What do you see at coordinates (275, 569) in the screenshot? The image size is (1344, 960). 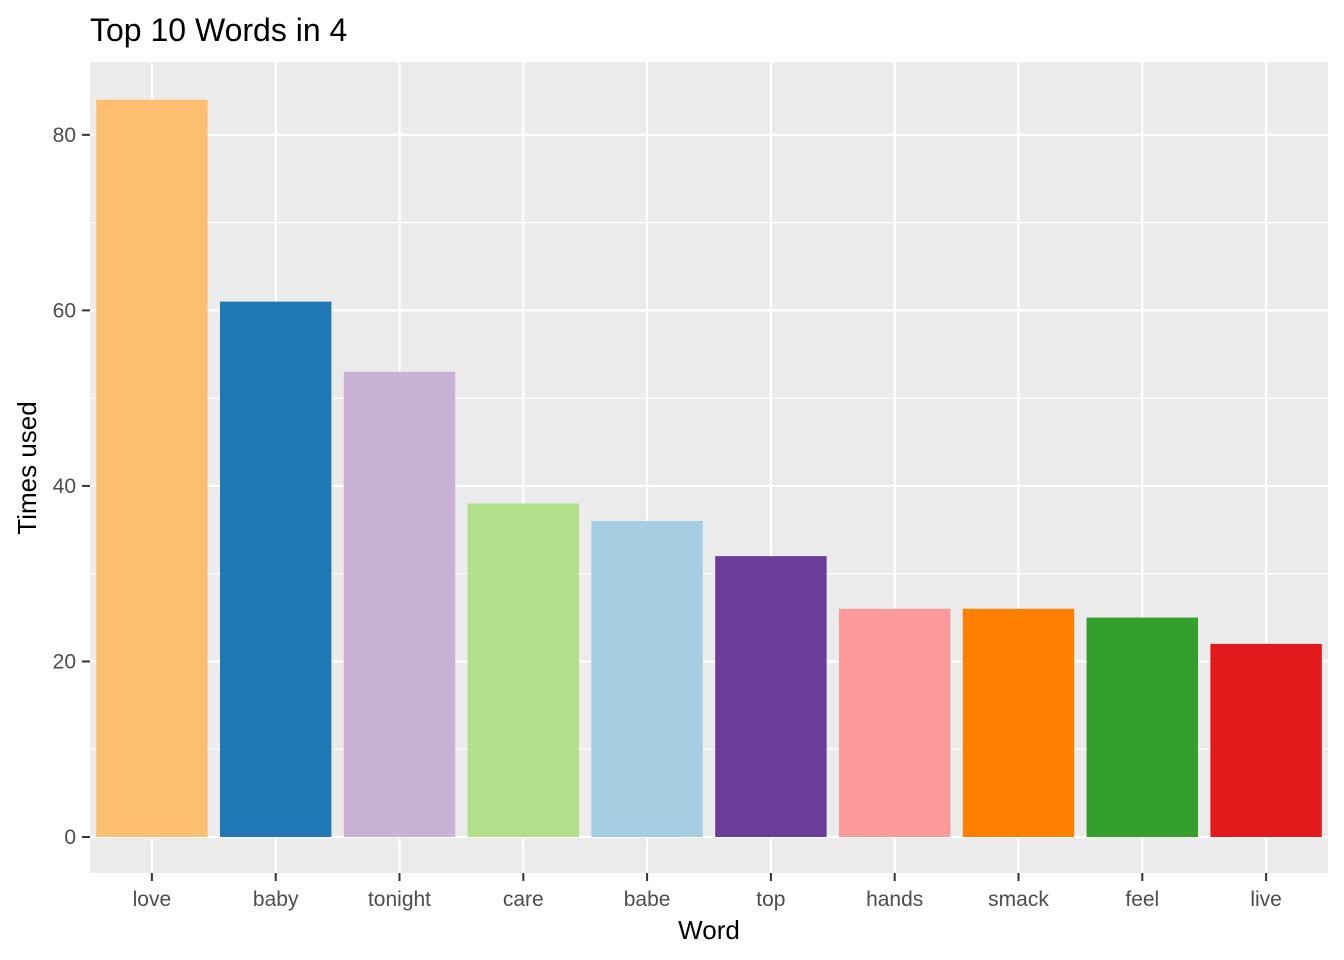 I see `bar-baby` at bounding box center [275, 569].